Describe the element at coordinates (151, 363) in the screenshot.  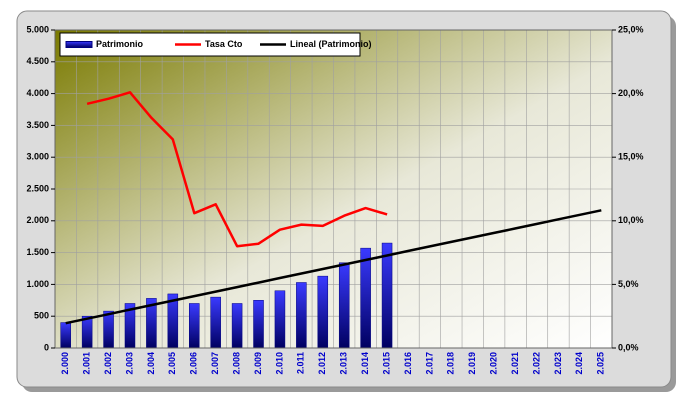
I see `x-tick-label: 2.004` at that location.